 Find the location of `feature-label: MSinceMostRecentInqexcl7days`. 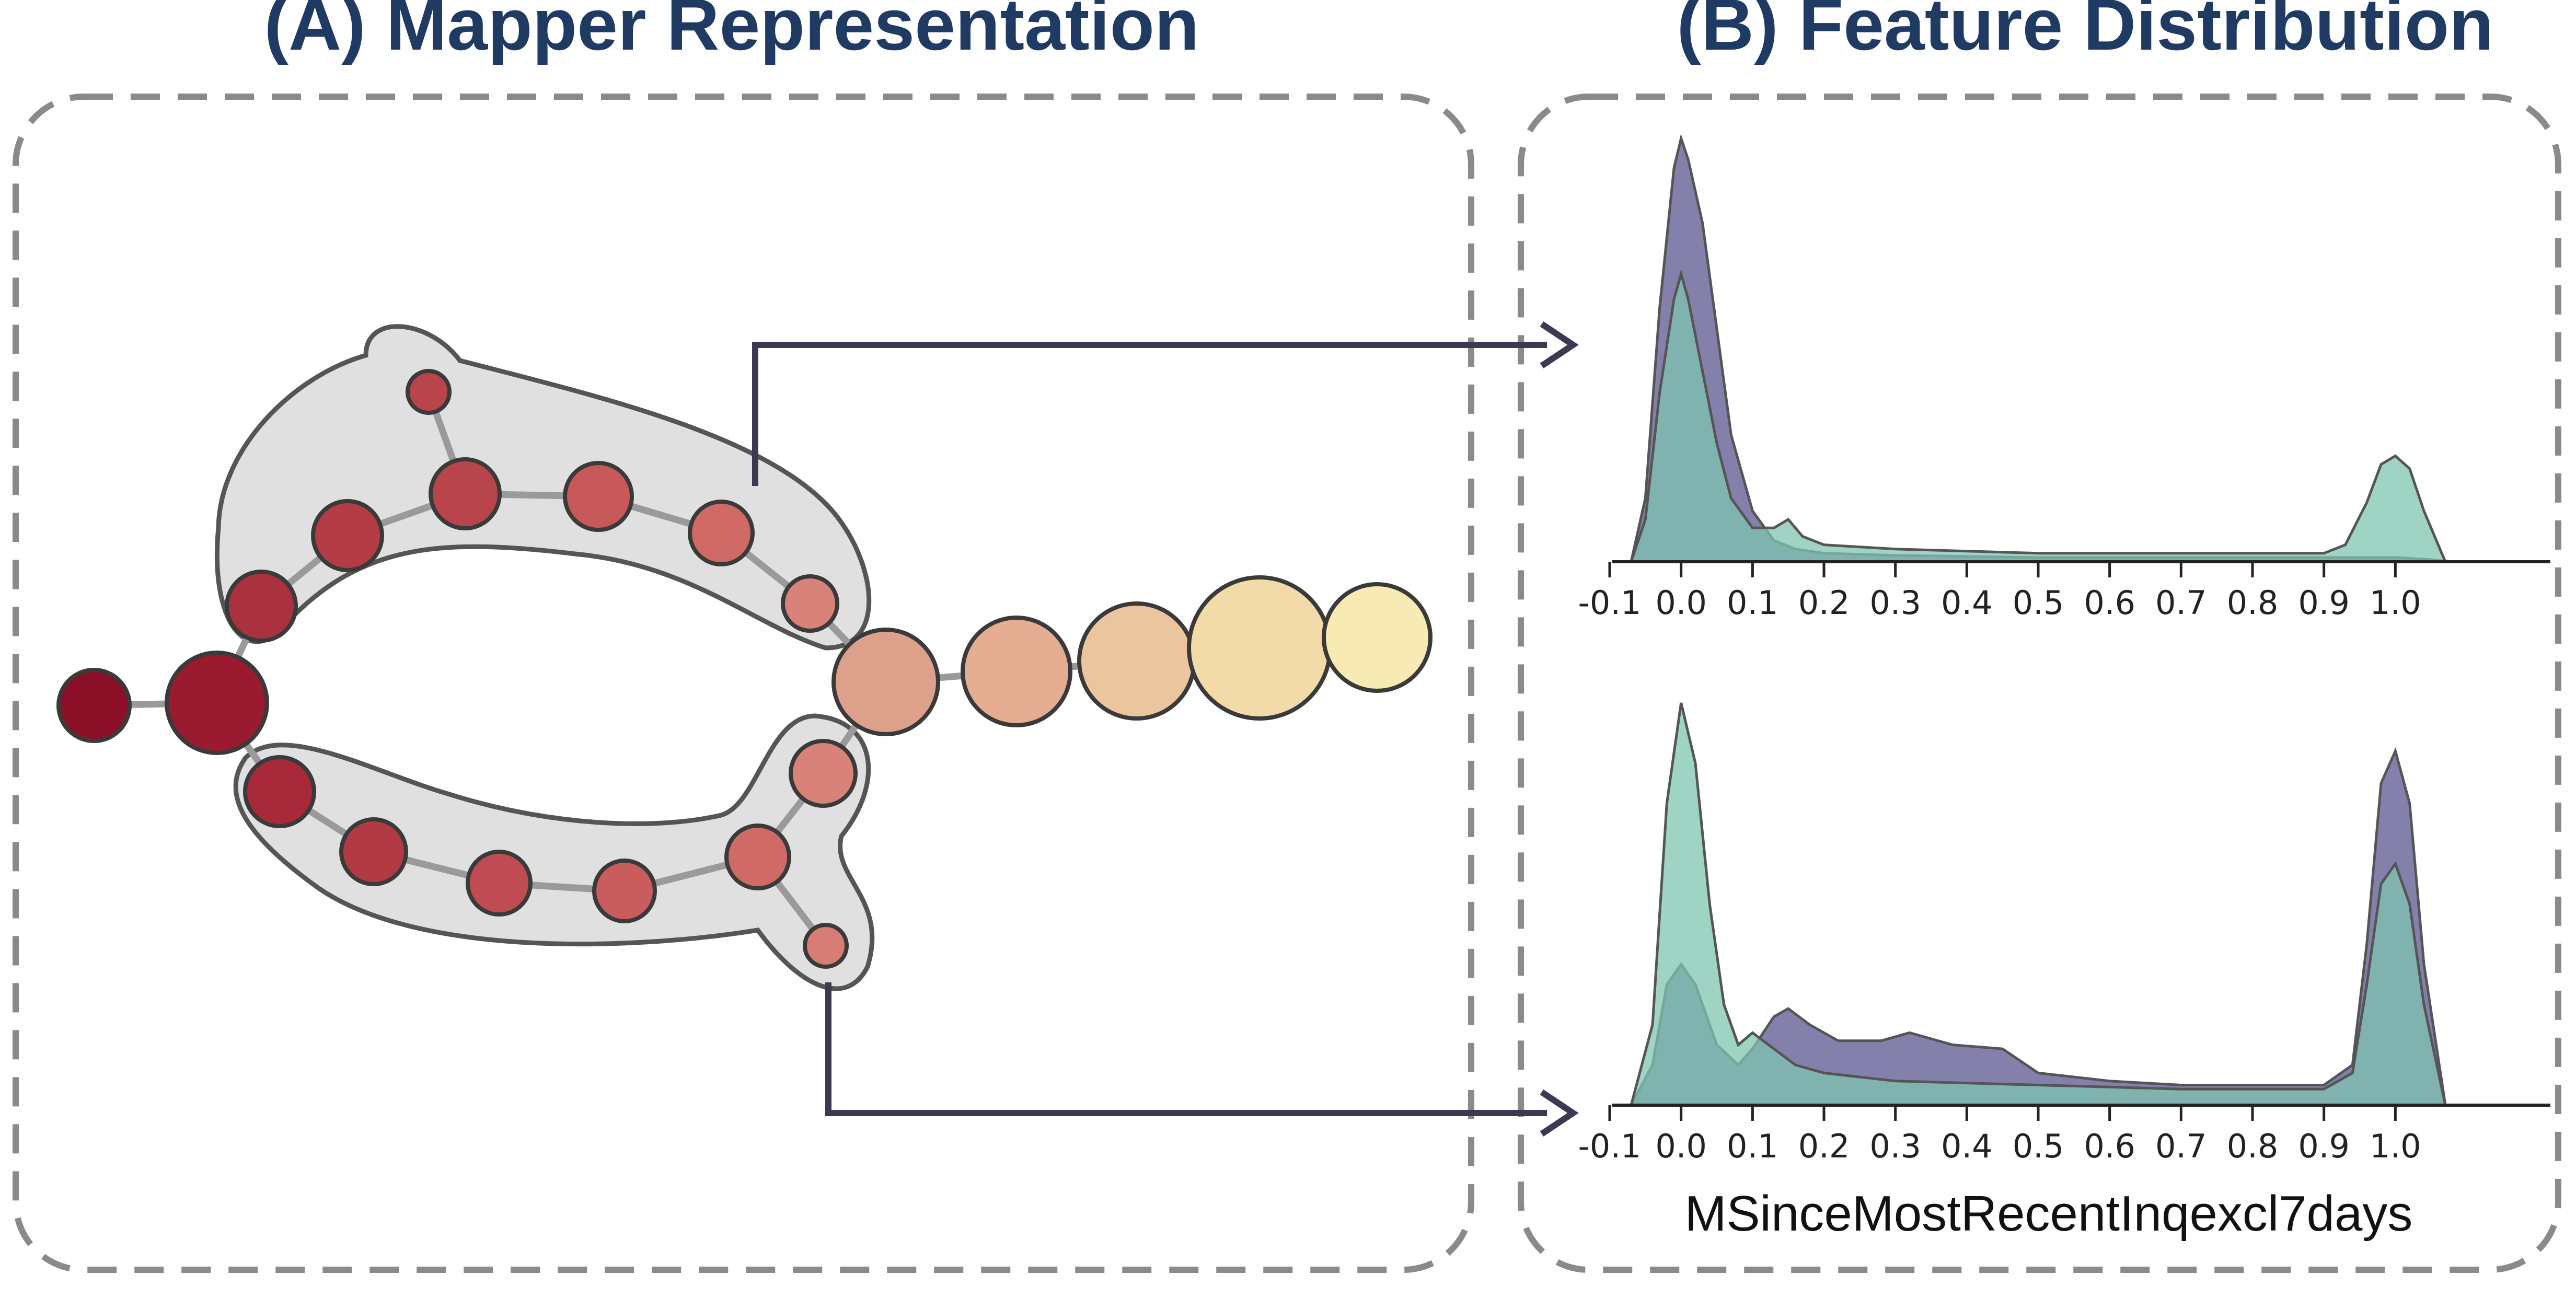

feature-label: MSinceMostRecentInqexcl7days is located at coordinates (2049, 1214).